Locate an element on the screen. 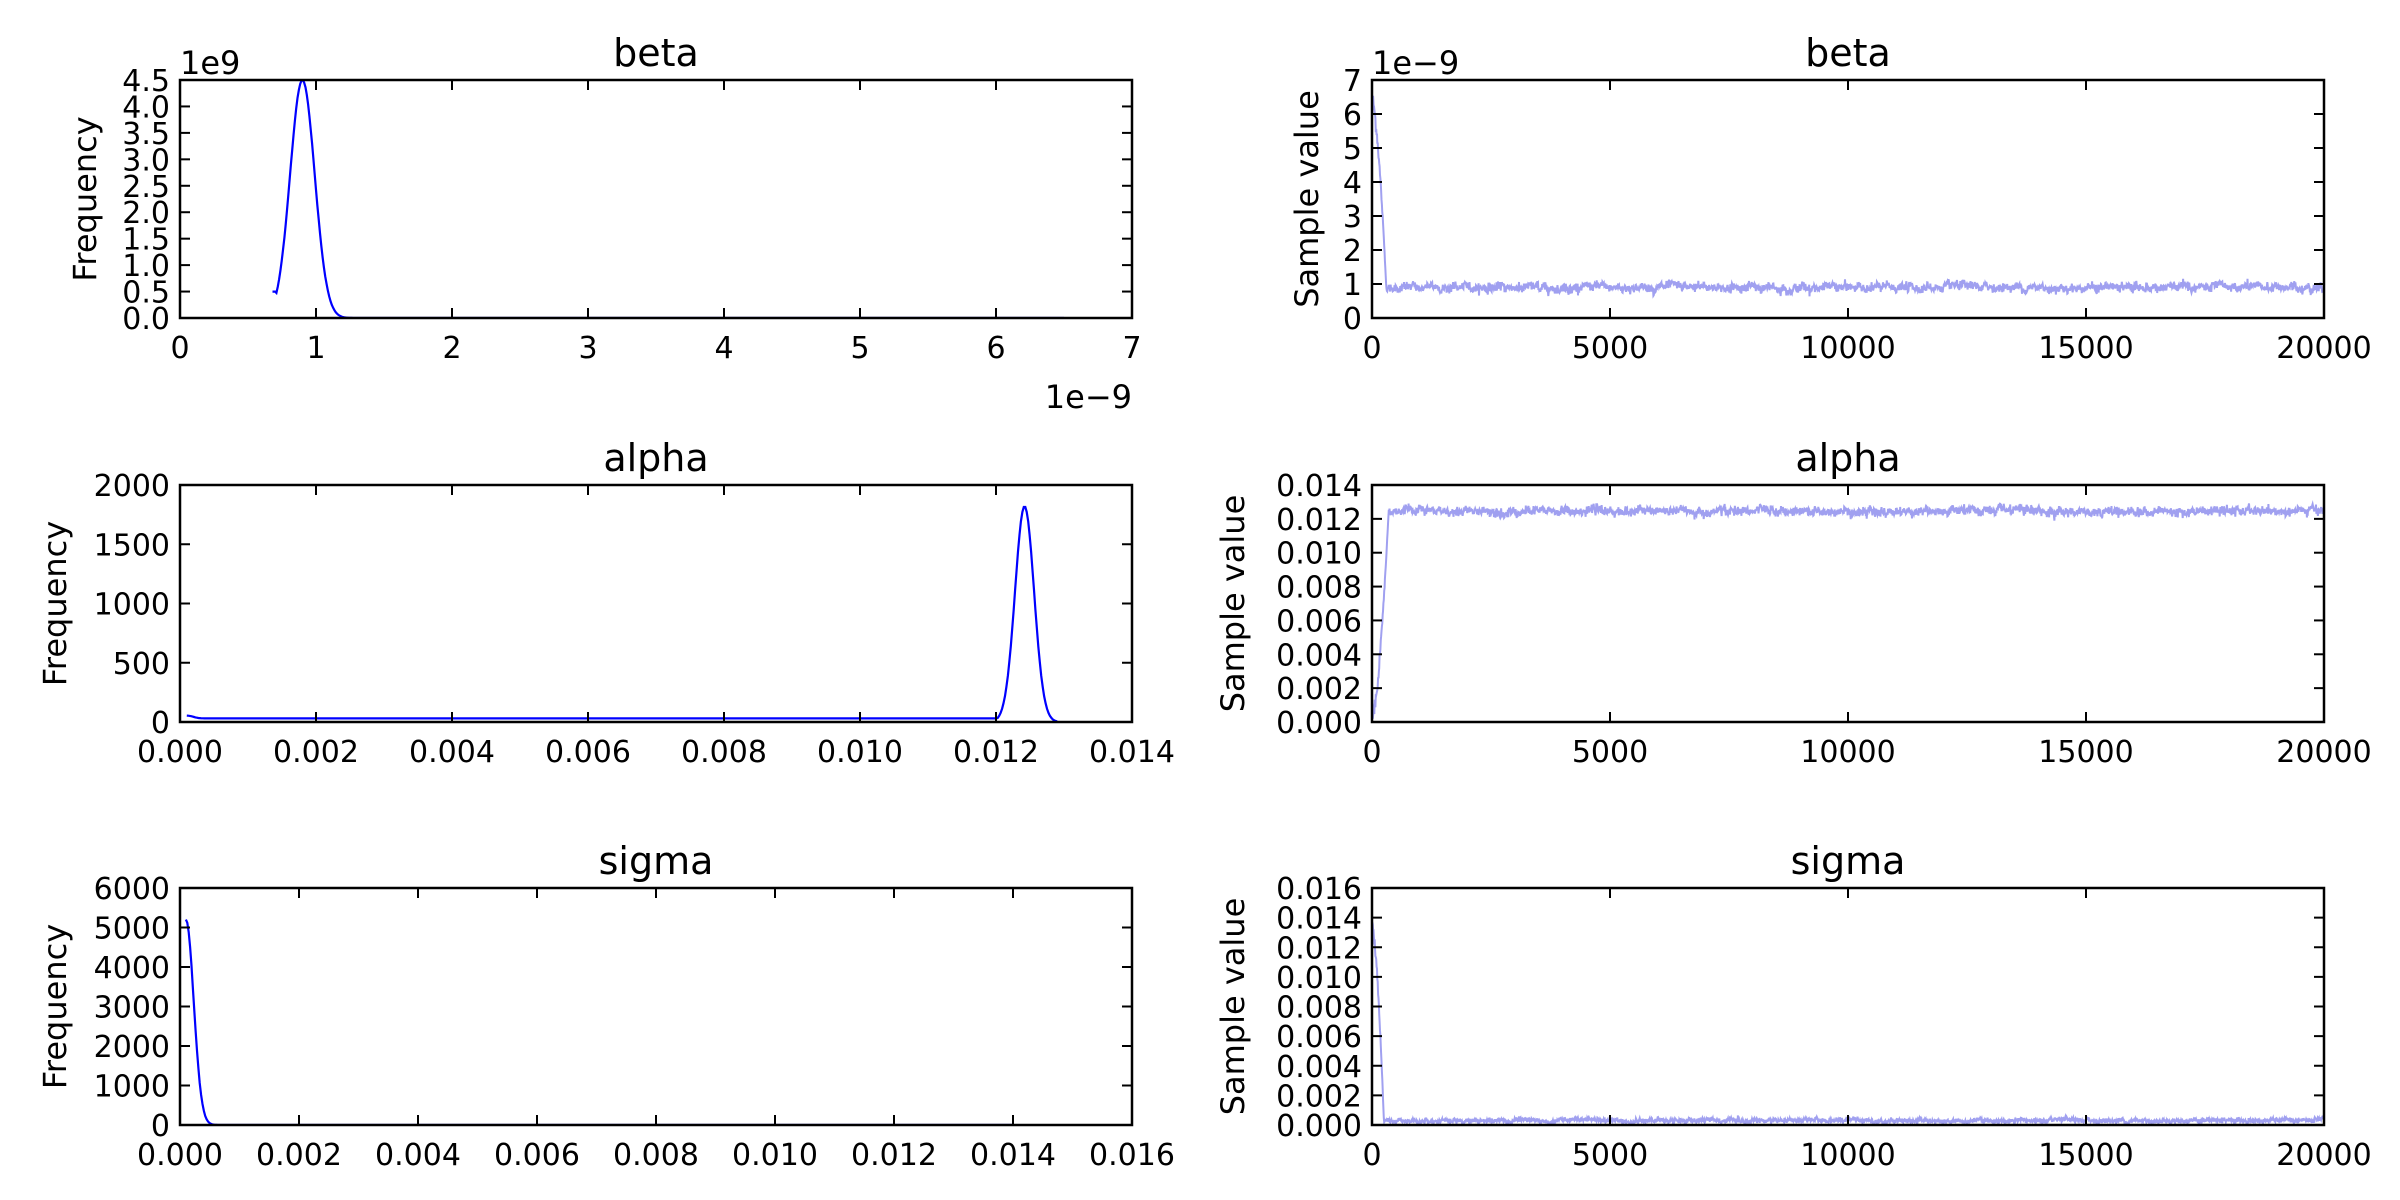 This screenshot has height=1200, width=2400. x-tick-label: 6 is located at coordinates (995, 348).